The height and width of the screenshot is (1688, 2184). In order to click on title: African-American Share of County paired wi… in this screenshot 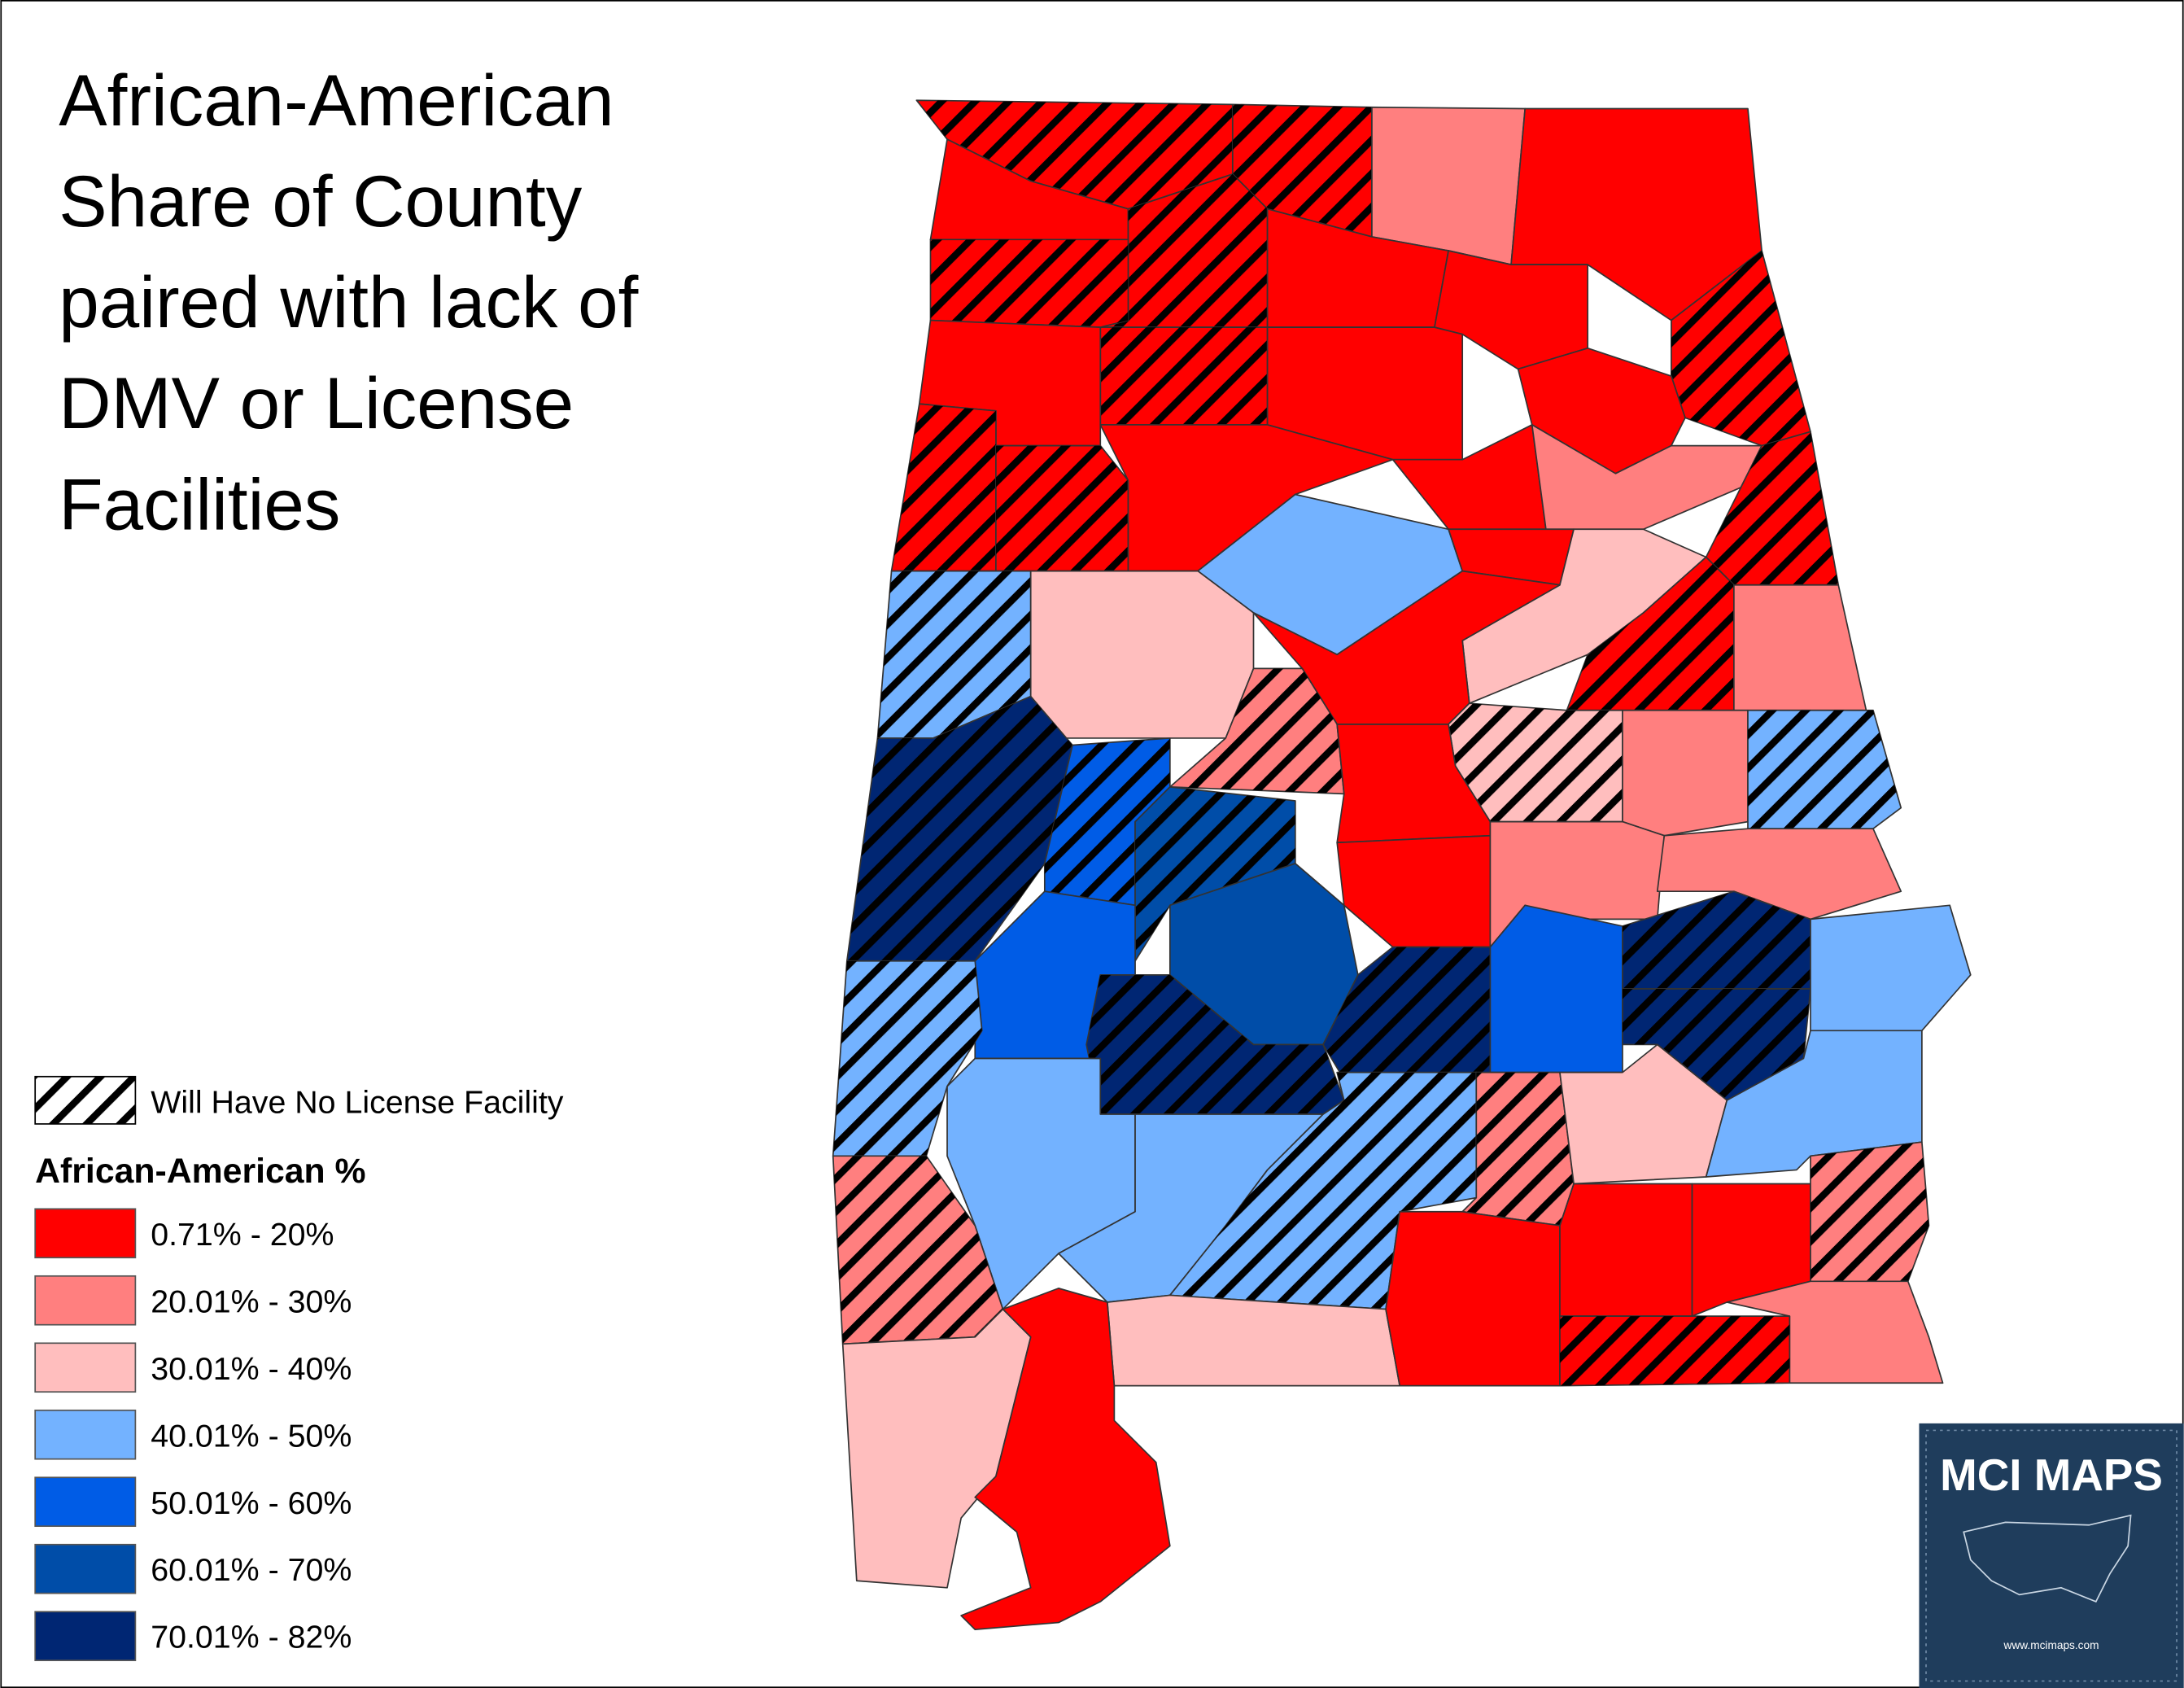, I will do `click(348, 301)`.